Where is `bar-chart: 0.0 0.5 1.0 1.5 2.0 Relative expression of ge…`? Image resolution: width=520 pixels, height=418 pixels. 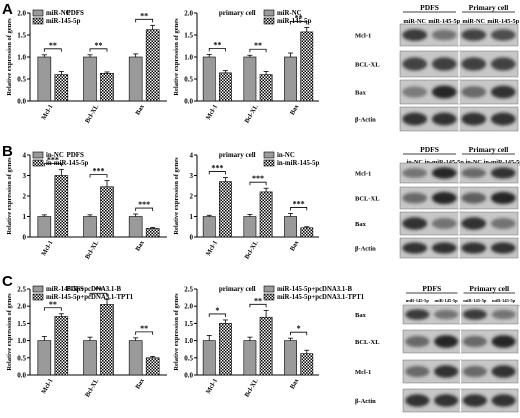 bar-chart: 0.0 0.5 1.0 1.5 2.0 Relative expression of ge… is located at coordinates (246, 67).